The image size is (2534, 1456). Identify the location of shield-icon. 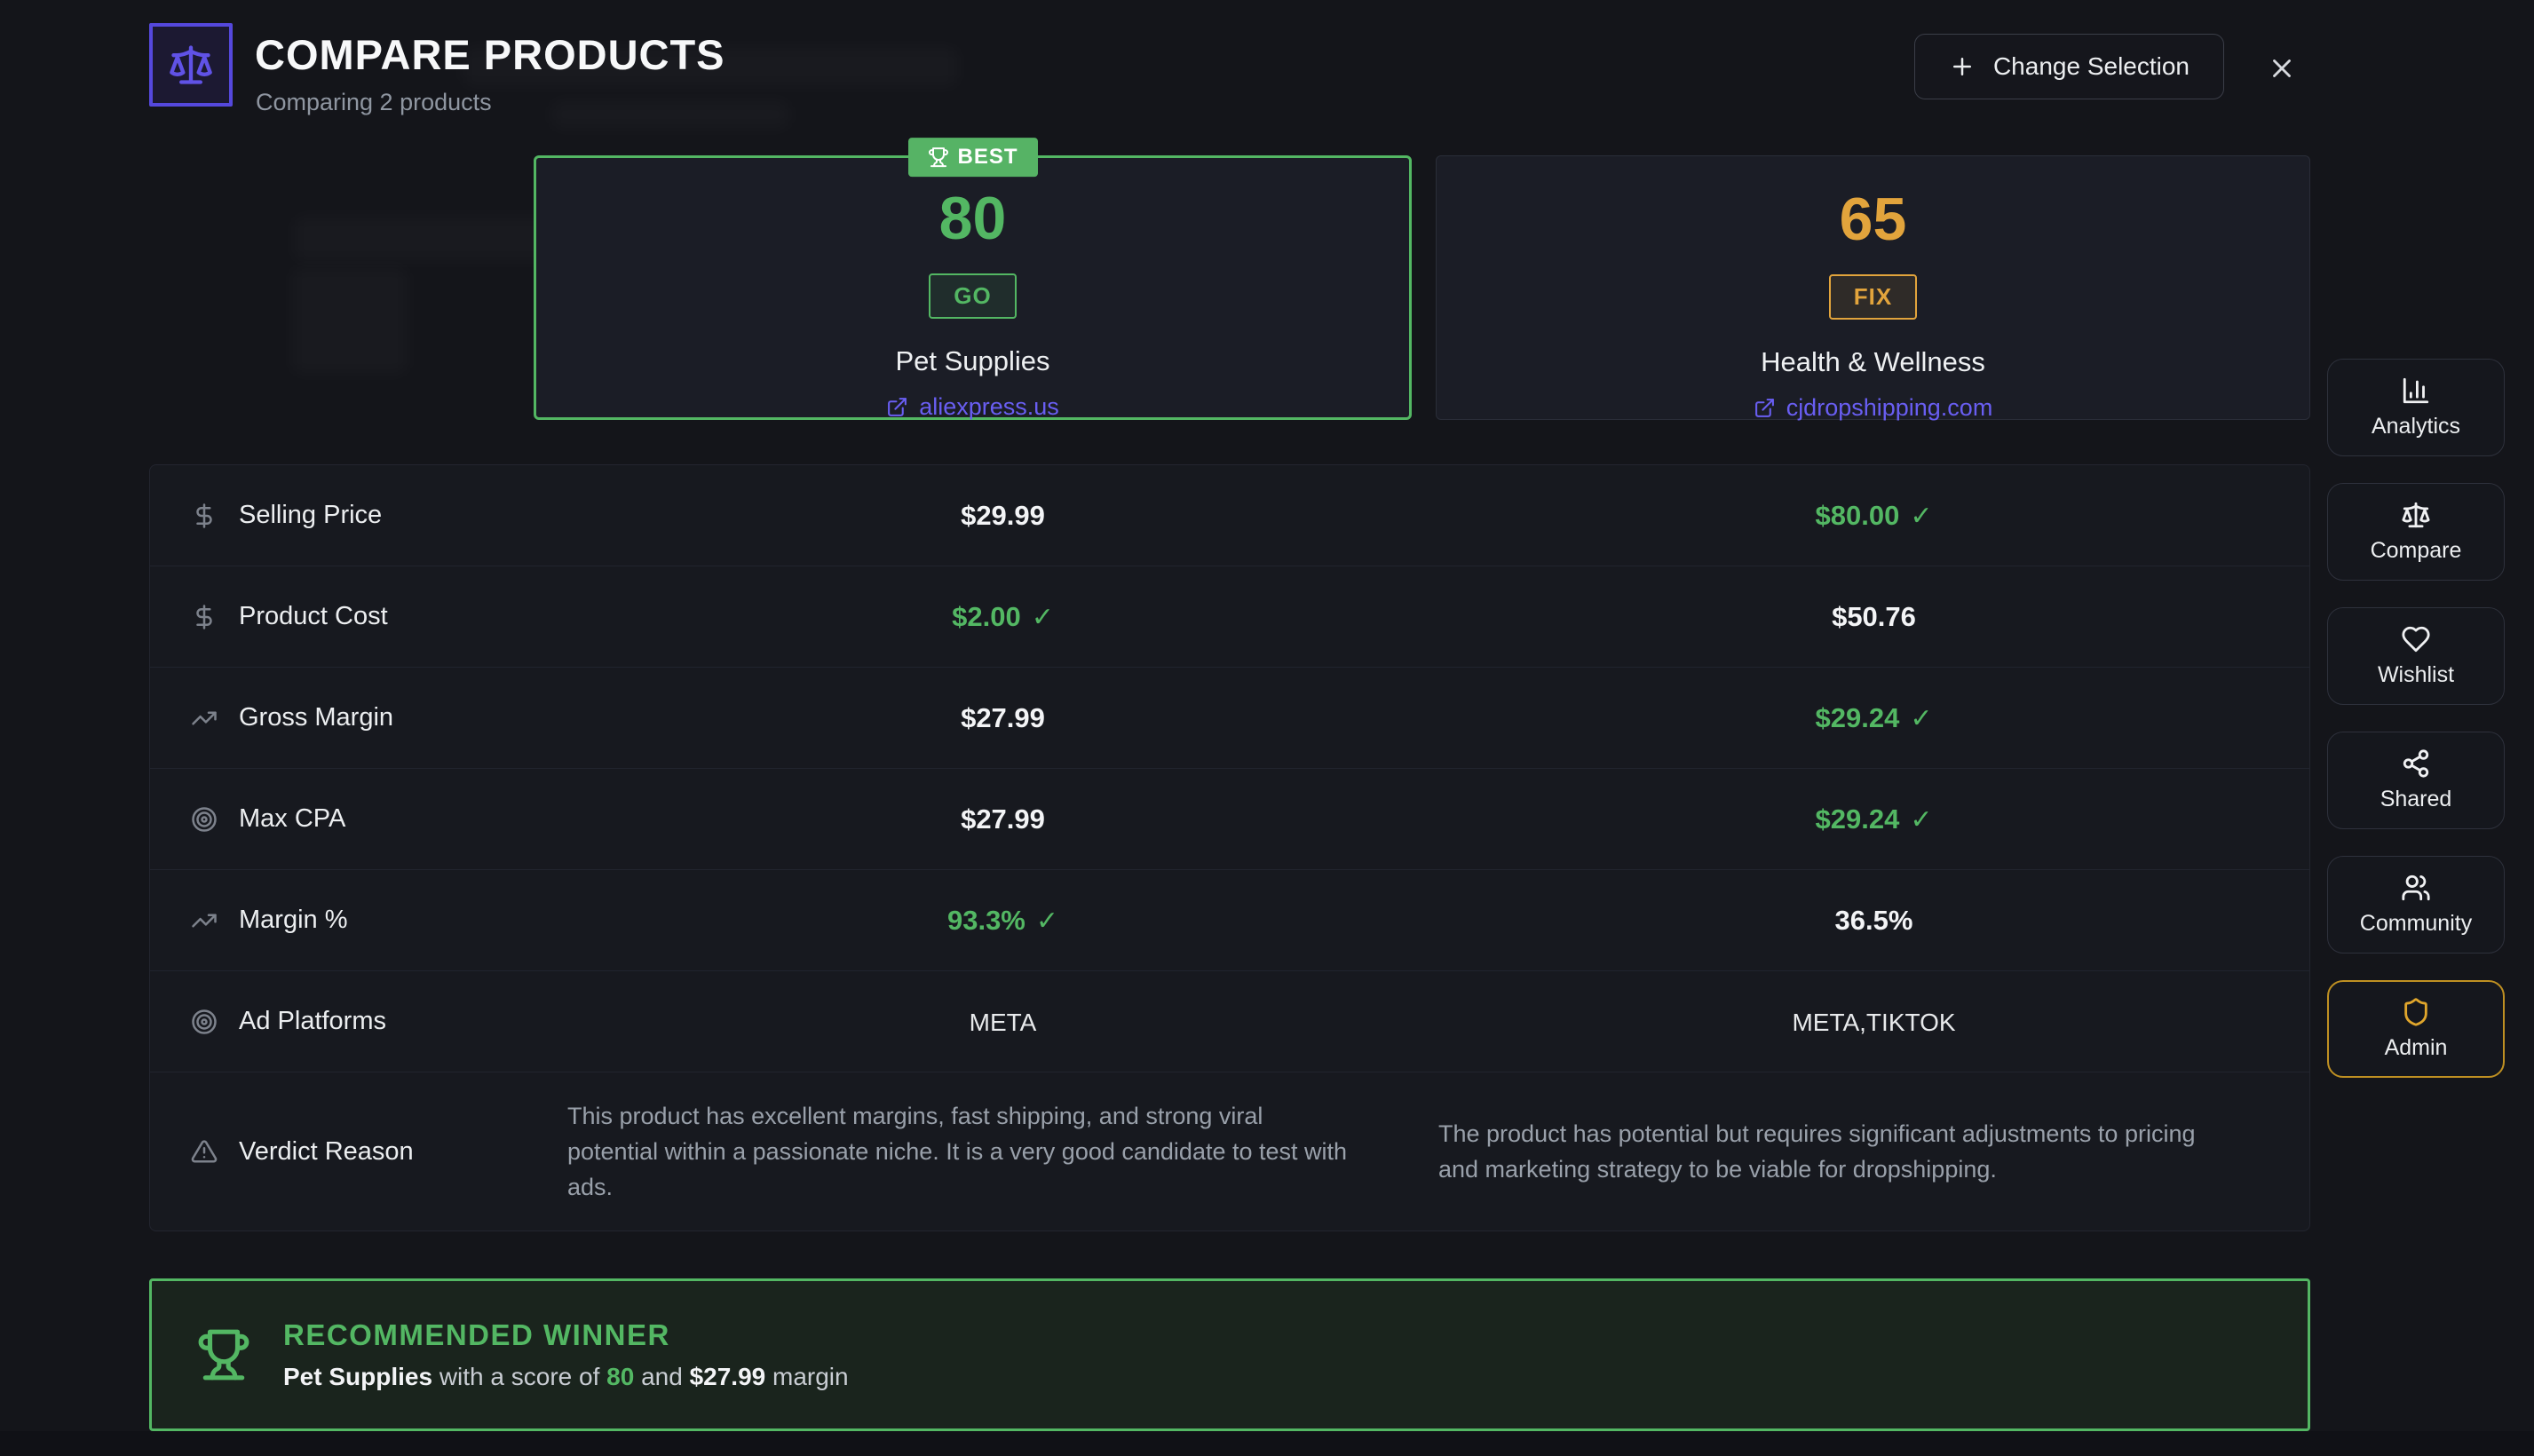
(2416, 1012).